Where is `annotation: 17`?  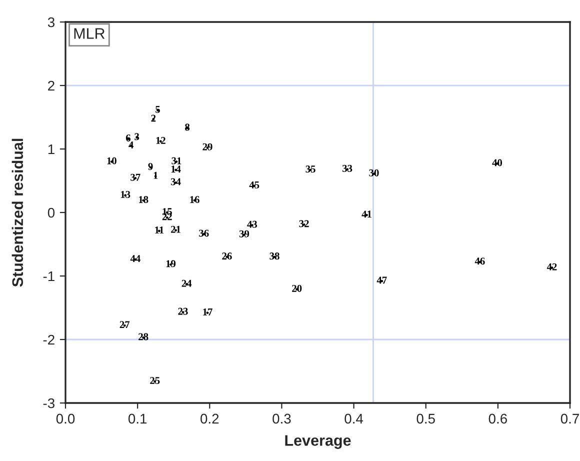 annotation: 17 is located at coordinates (207, 312).